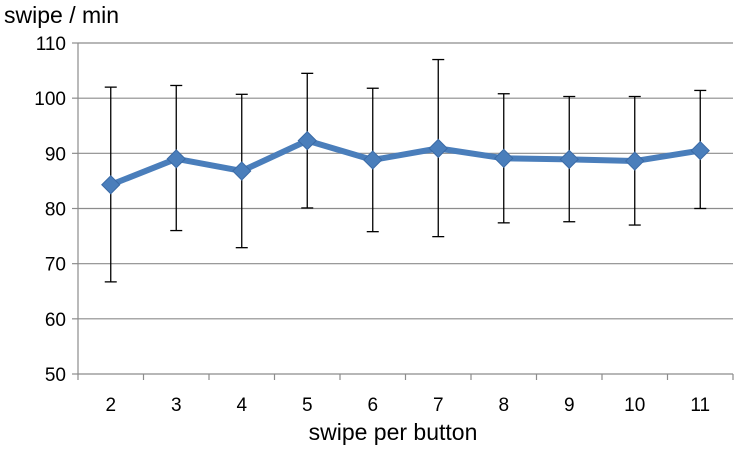  What do you see at coordinates (176, 405) in the screenshot?
I see `x-tick-label: 3` at bounding box center [176, 405].